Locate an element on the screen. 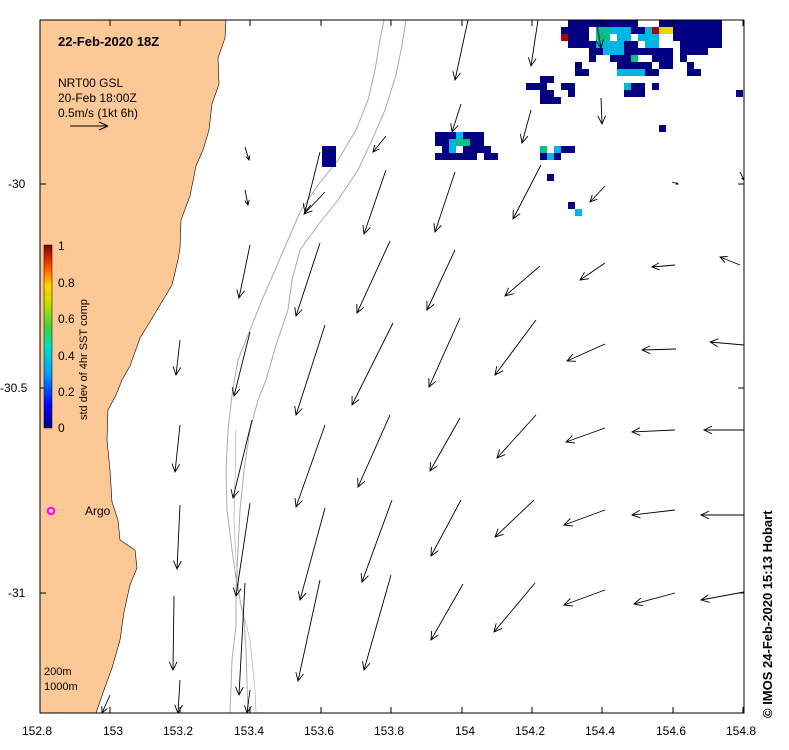 The image size is (789, 750). currents-time: 20-Feb 18:00Z is located at coordinates (97, 98).